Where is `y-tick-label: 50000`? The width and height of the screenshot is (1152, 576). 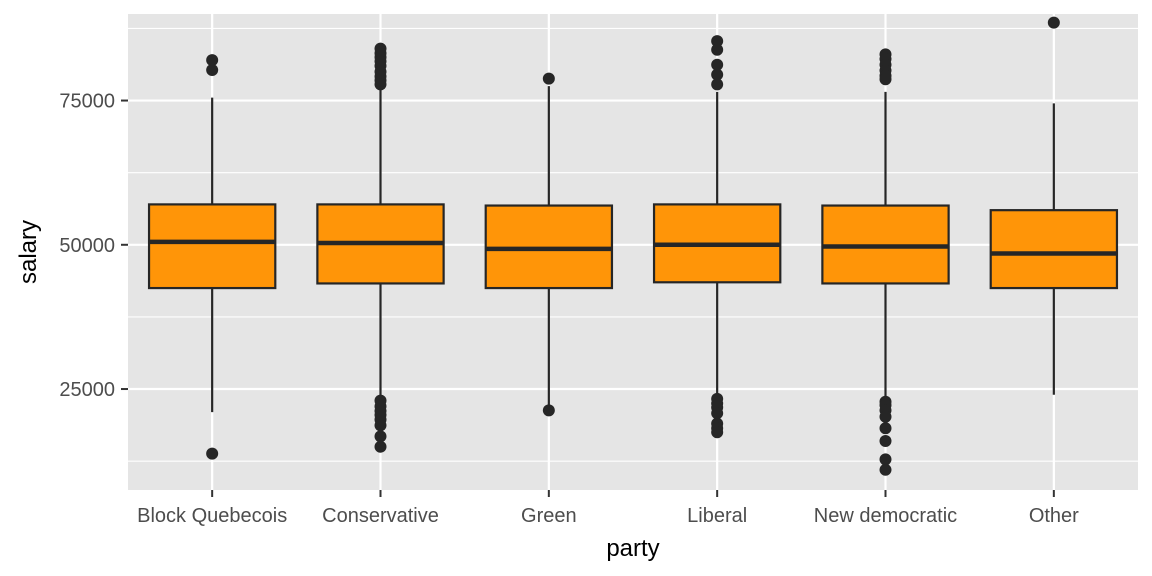
y-tick-label: 50000 is located at coordinates (87, 246).